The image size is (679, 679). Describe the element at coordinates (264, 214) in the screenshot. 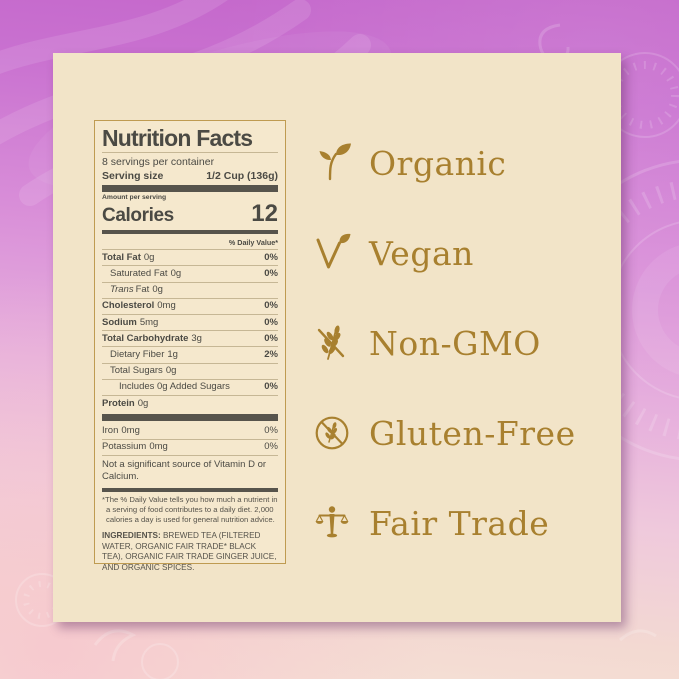

I see `calories-value: 12` at that location.